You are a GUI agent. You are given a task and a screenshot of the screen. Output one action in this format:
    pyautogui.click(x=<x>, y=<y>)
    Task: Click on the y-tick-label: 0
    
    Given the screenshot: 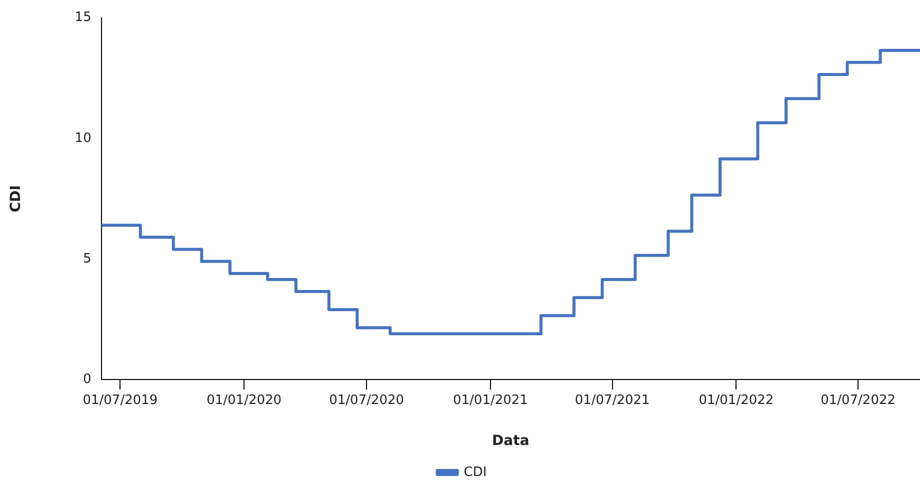 What is the action you would take?
    pyautogui.click(x=87, y=379)
    